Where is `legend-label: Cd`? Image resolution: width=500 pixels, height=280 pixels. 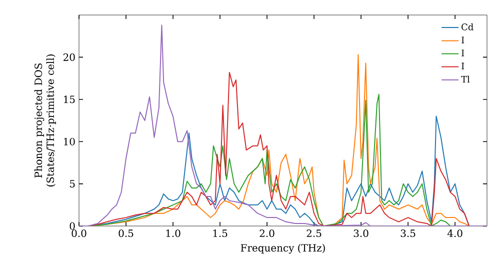 legend-label: Cd is located at coordinates (468, 26).